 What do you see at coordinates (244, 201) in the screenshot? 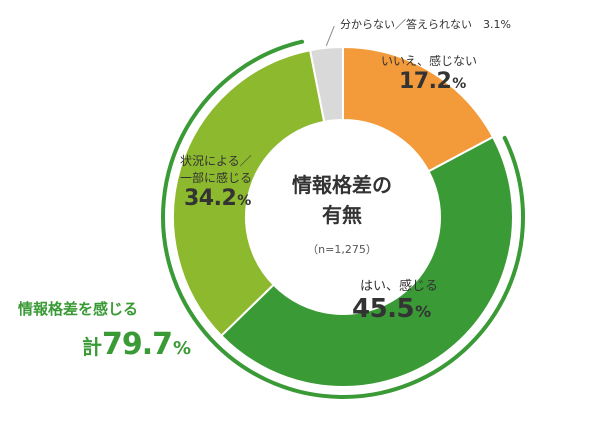
I see `slice-unit-partial: %` at bounding box center [244, 201].